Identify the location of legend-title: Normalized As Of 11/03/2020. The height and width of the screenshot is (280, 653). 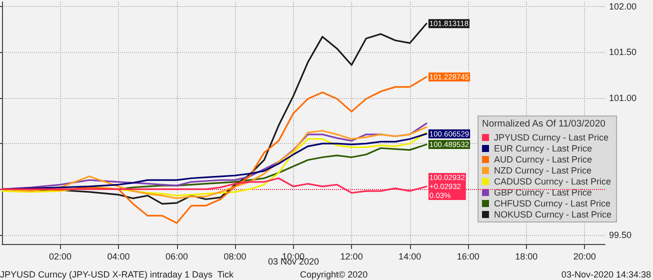
(544, 124).